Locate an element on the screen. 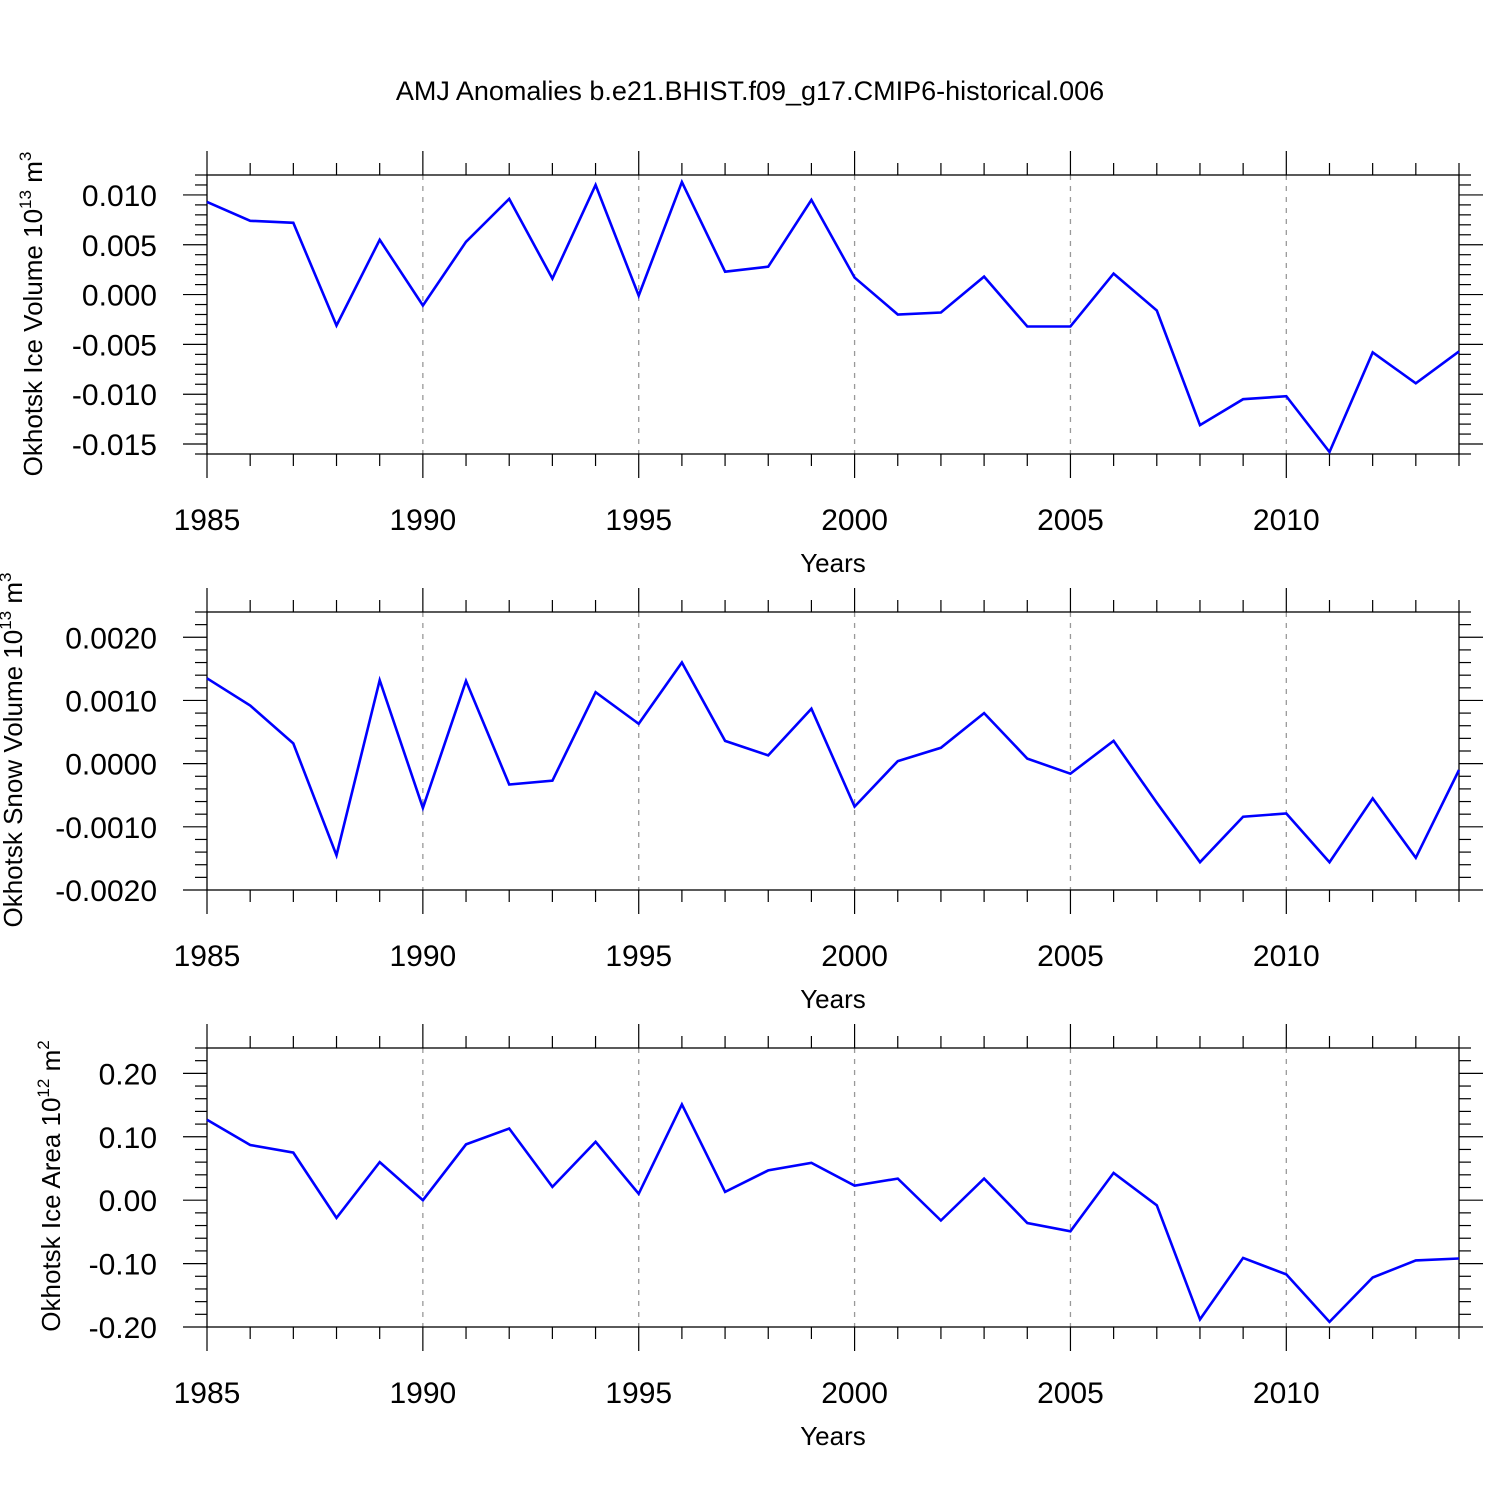 This screenshot has height=1500, width=1500. y-tick-label: 0.20 is located at coordinates (128, 1074).